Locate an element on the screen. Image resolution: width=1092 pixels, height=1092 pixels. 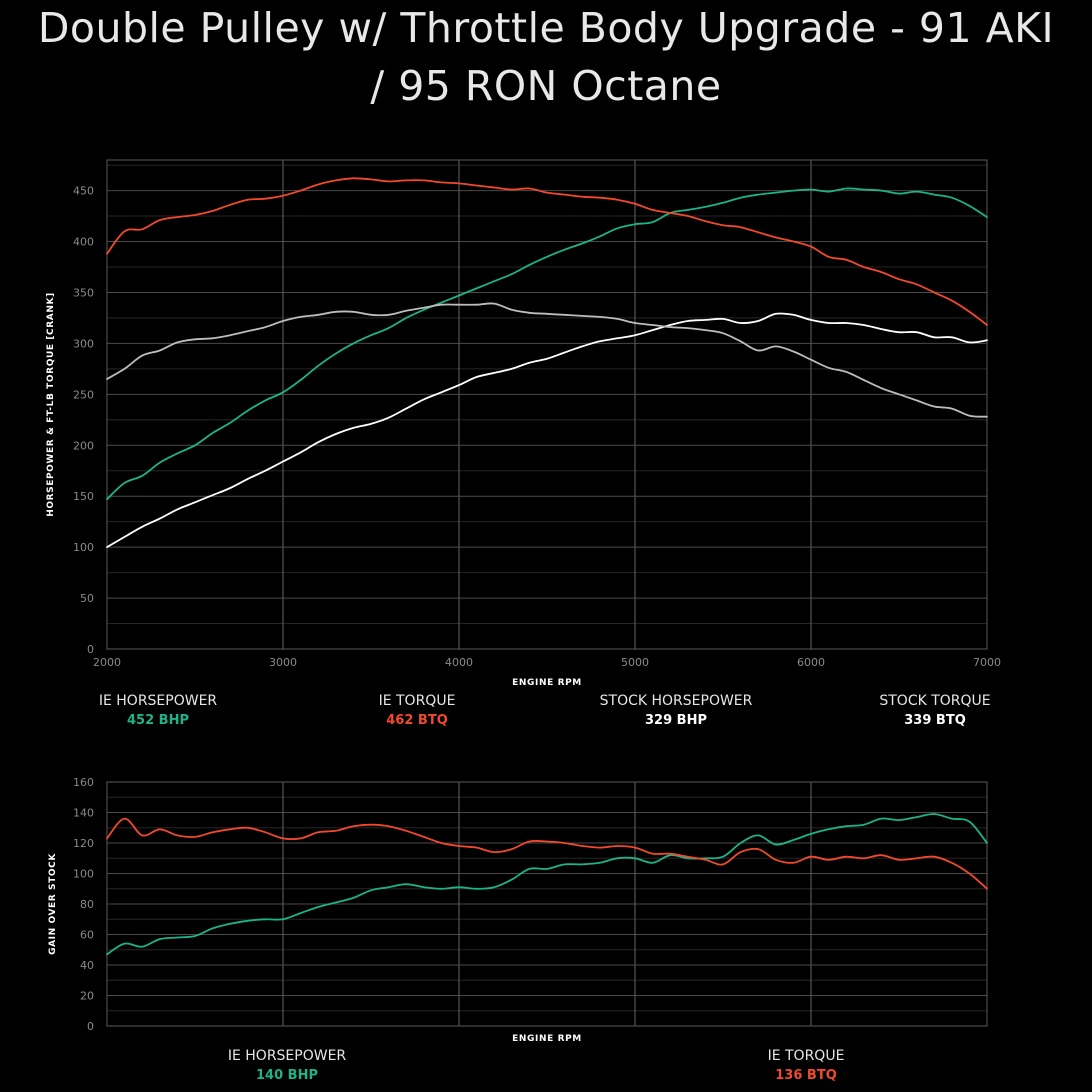
main-y-axis-label: HORSEPOWER & FT-LB TORQUE [CRANK] is located at coordinates (51, 404).